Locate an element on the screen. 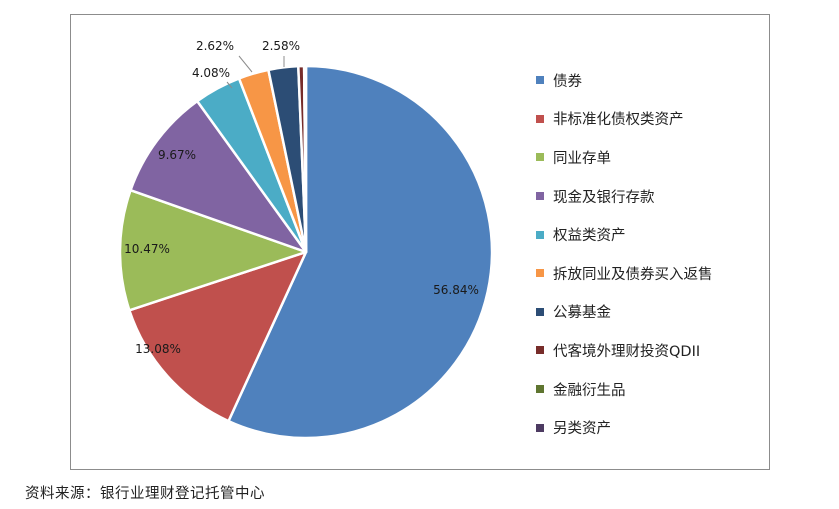 This screenshot has width=839, height=509. data-label: 9.67% is located at coordinates (177, 155).